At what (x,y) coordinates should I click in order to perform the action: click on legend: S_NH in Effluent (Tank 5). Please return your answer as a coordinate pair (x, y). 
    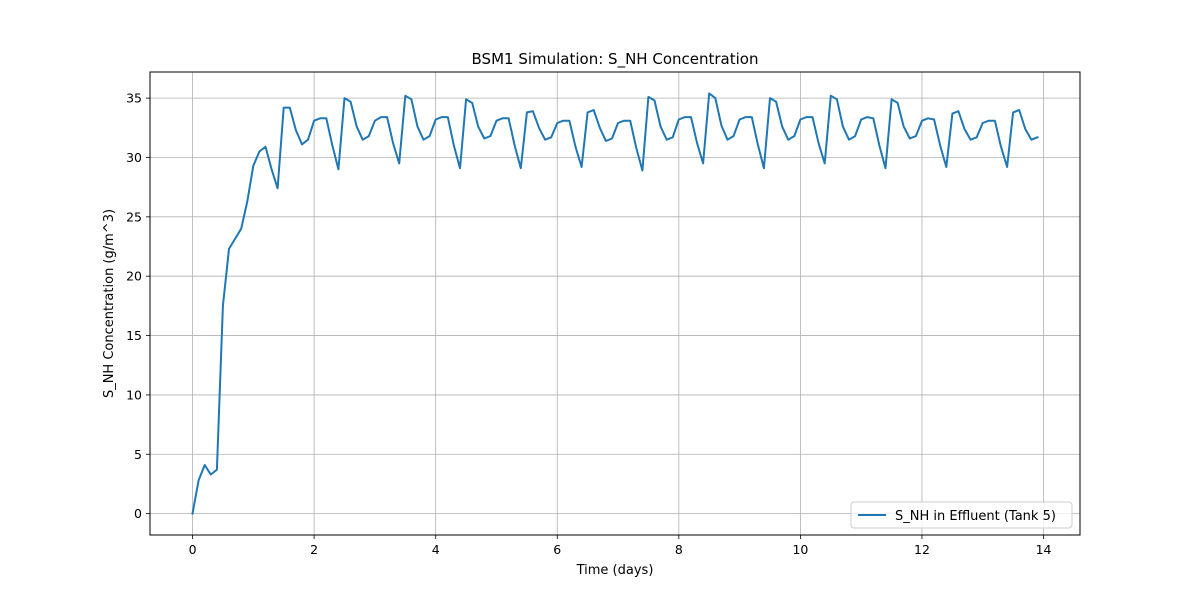
    Looking at the image, I should click on (961, 515).